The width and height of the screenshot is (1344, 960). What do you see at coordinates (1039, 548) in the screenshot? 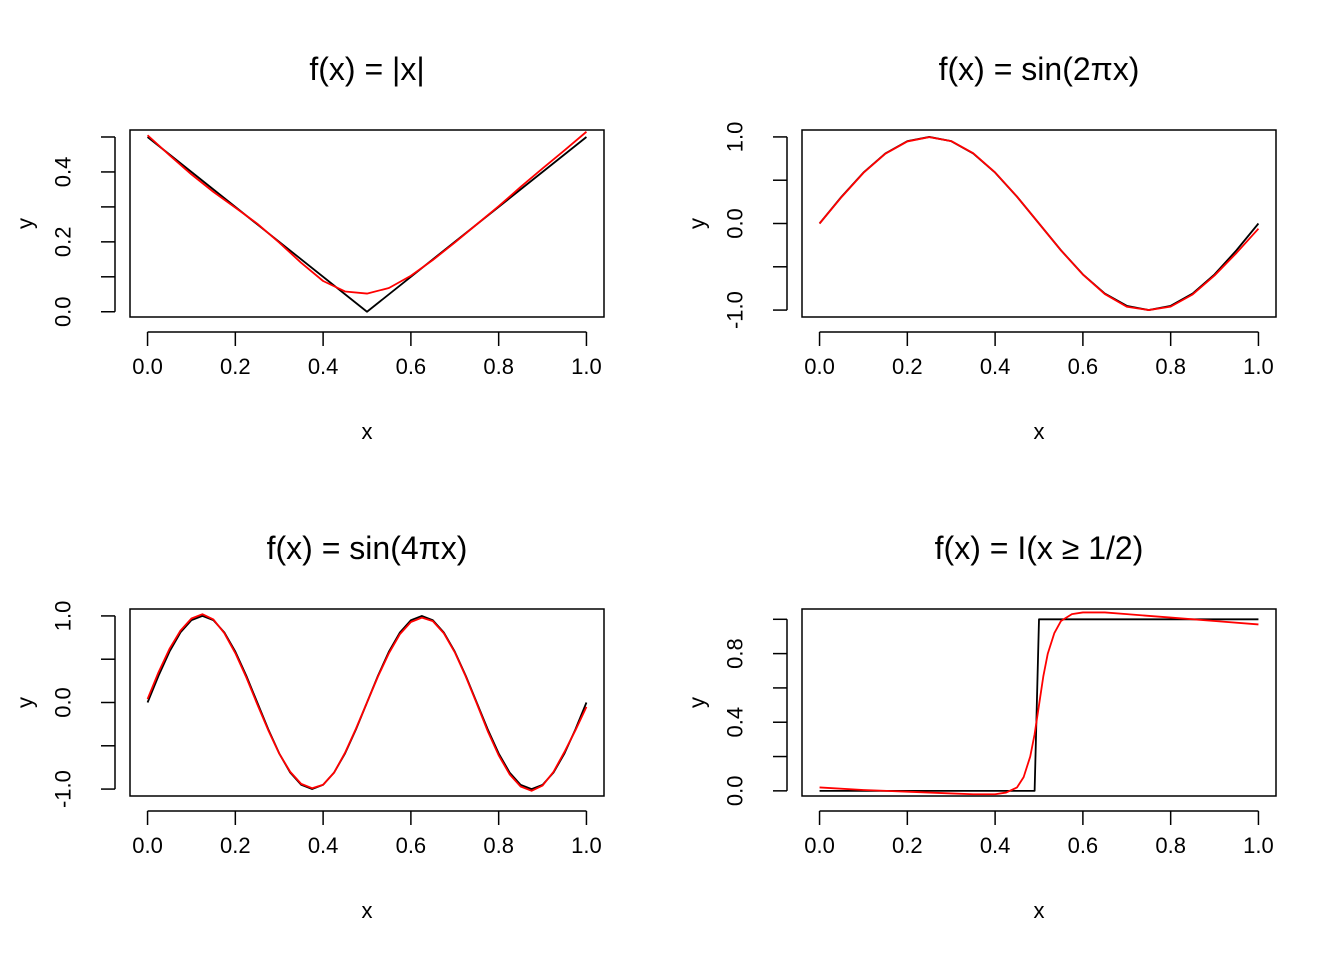
I see `chart-title: f(x) = I(x ≥ 1/2)` at bounding box center [1039, 548].